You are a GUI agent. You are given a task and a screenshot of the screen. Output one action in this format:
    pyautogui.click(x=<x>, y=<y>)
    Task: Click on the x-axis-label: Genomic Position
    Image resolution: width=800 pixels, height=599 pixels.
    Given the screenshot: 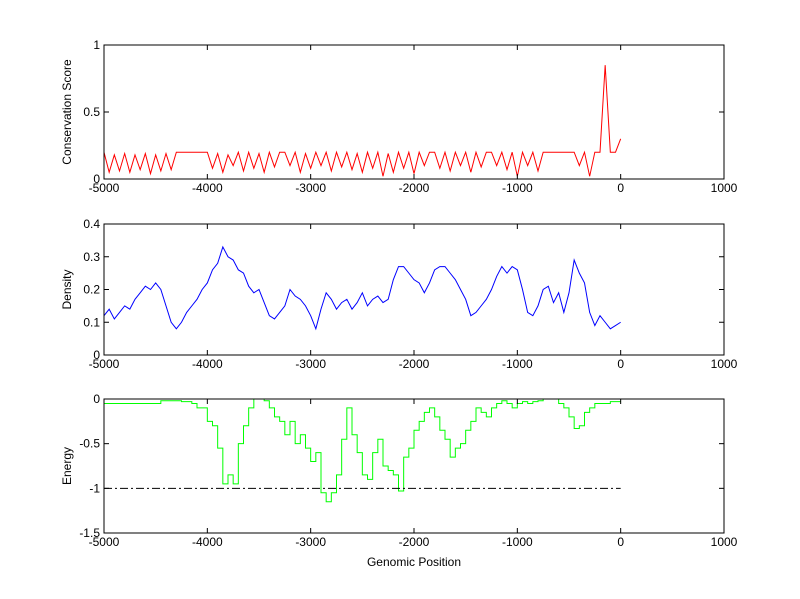 What is the action you would take?
    pyautogui.click(x=414, y=562)
    